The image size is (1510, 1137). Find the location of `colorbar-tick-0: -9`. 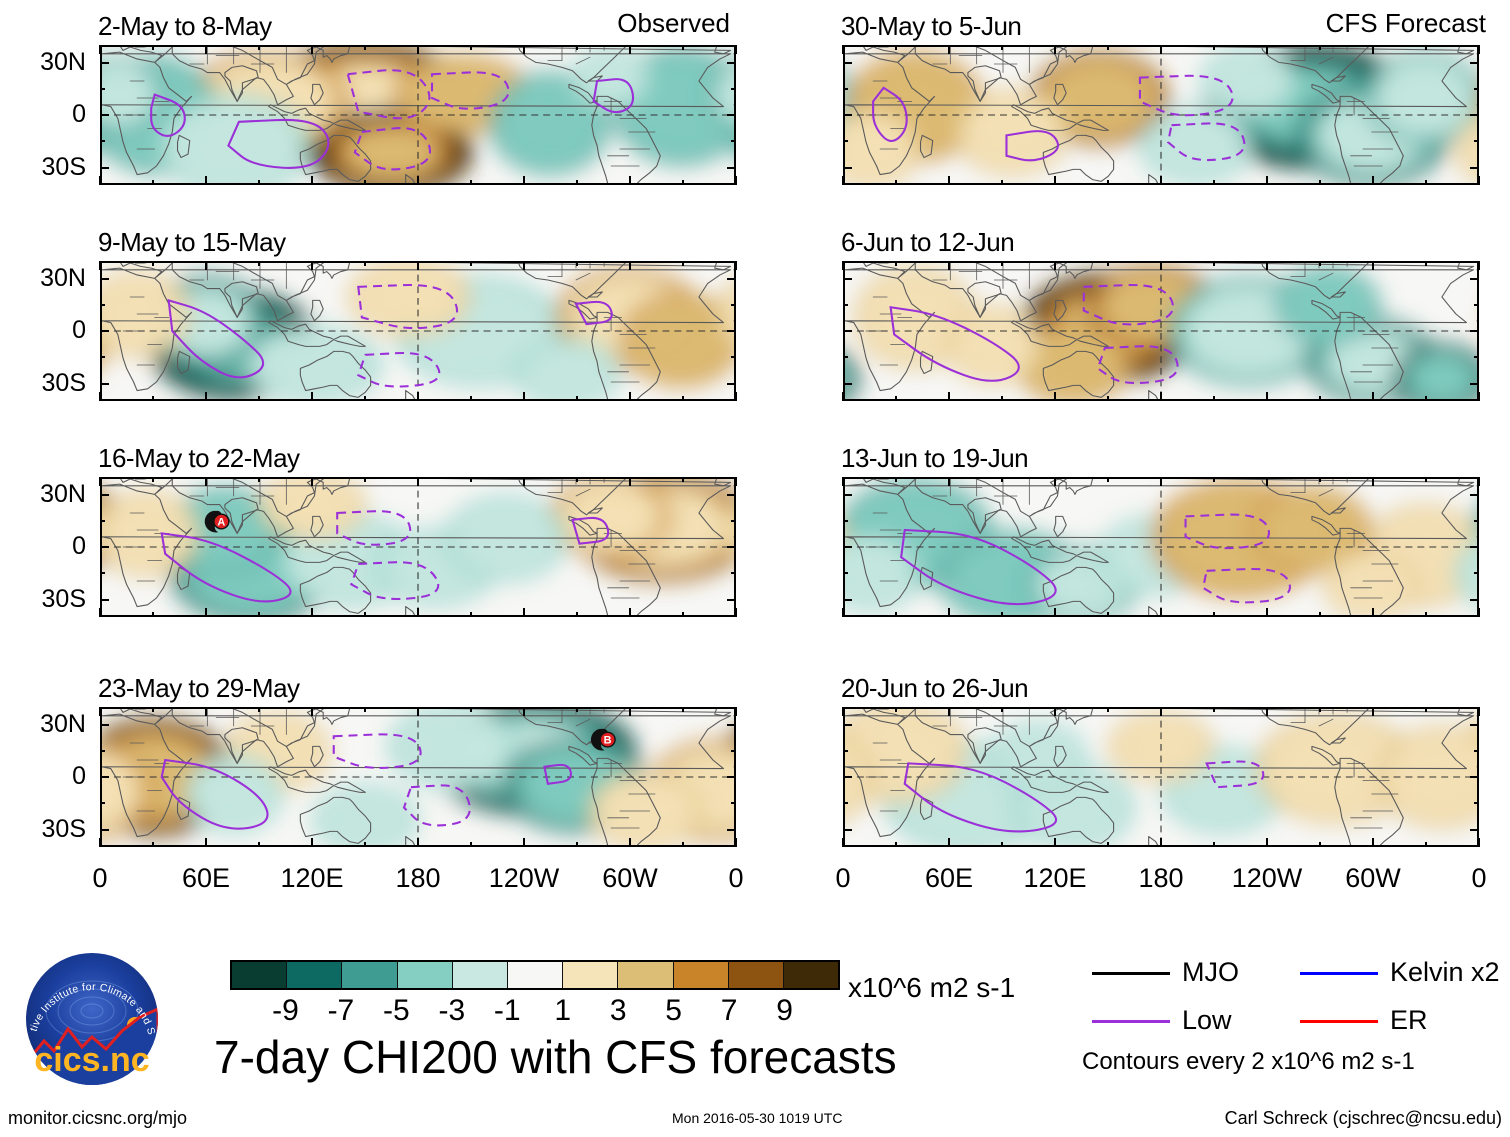

colorbar-tick-0: -9 is located at coordinates (285, 1010).